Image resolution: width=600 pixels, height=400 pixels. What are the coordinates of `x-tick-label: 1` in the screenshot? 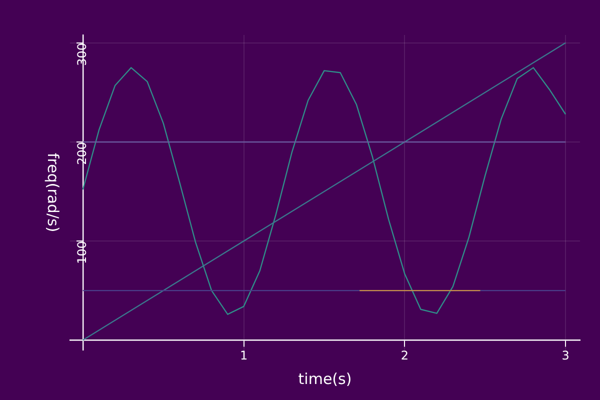 It's located at (244, 355).